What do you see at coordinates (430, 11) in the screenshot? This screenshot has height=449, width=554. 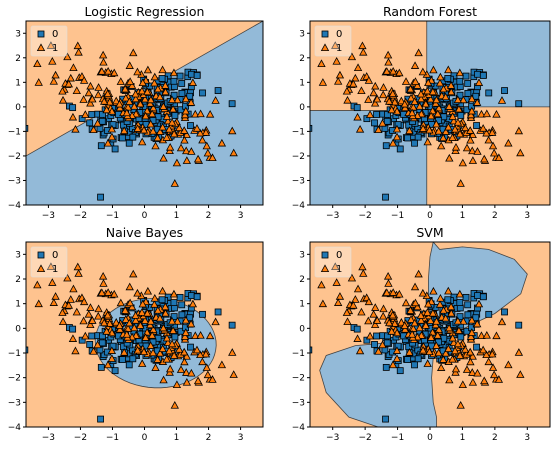 I see `panel-title: Random Forest` at bounding box center [430, 11].